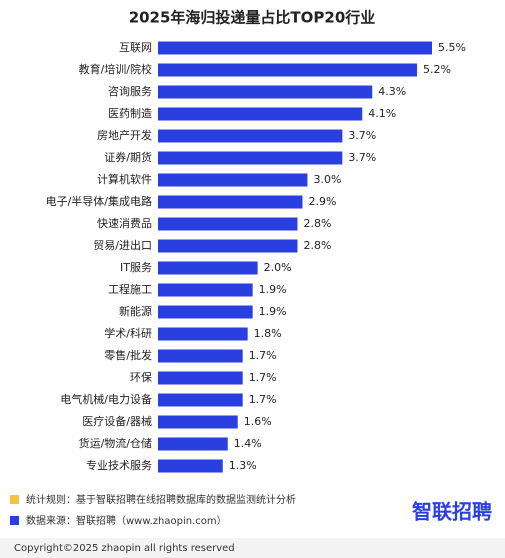 The image size is (505, 558). Describe the element at coordinates (106, 399) in the screenshot. I see `category-label: 电气机械/电力设备` at that location.